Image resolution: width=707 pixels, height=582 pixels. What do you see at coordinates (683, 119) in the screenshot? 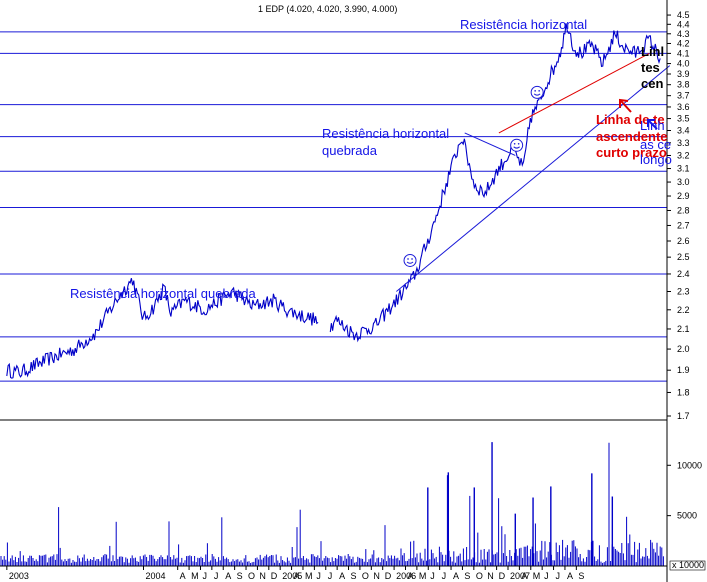
I see `y-tick-label-10: 3.5` at bounding box center [683, 119].